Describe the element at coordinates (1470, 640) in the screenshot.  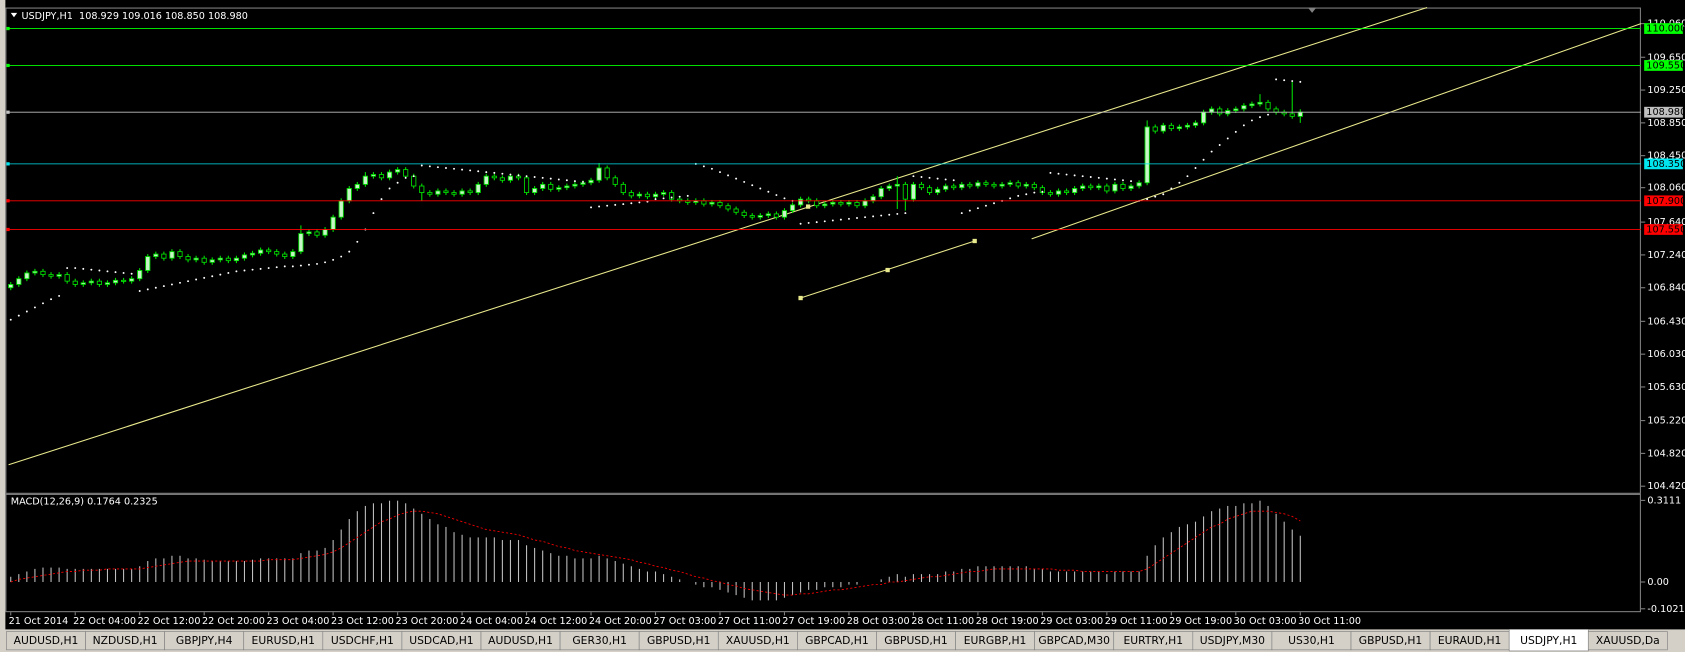
I see `tab-label: EURAUD,H1` at that location.